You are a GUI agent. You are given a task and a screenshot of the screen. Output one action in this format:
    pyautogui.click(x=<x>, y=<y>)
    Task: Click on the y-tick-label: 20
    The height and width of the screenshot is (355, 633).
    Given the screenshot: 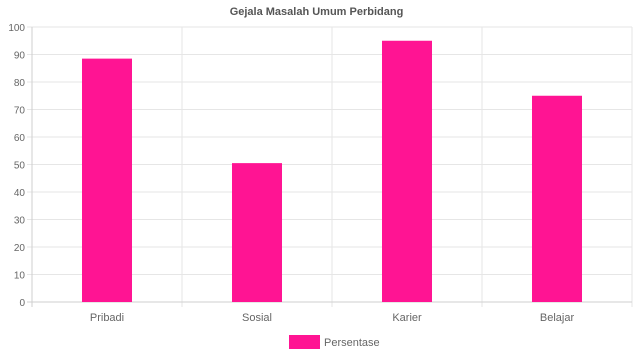 What is the action you would take?
    pyautogui.click(x=20, y=248)
    